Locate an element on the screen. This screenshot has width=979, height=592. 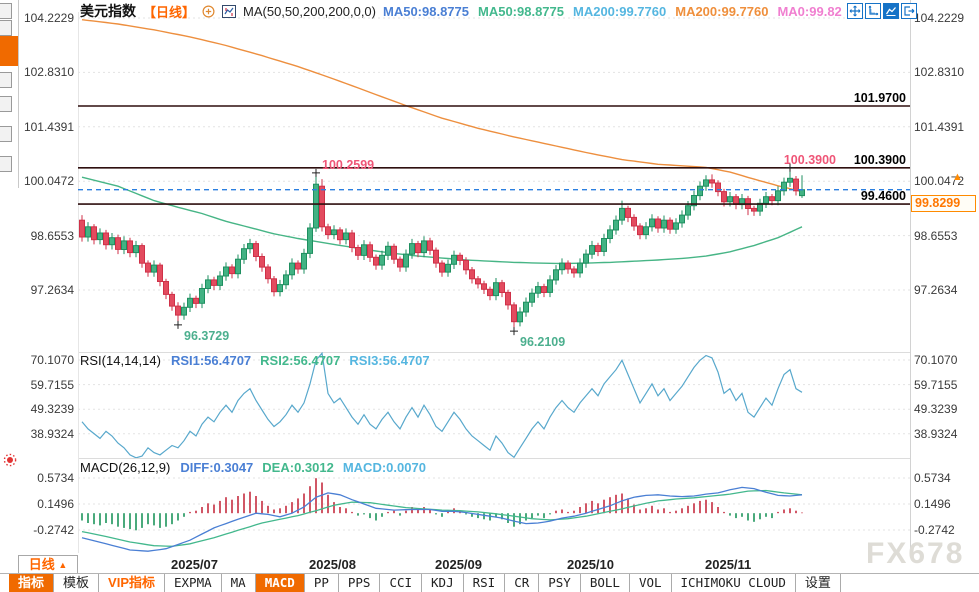
tab-MACD: MACD is located at coordinates (280, 583).